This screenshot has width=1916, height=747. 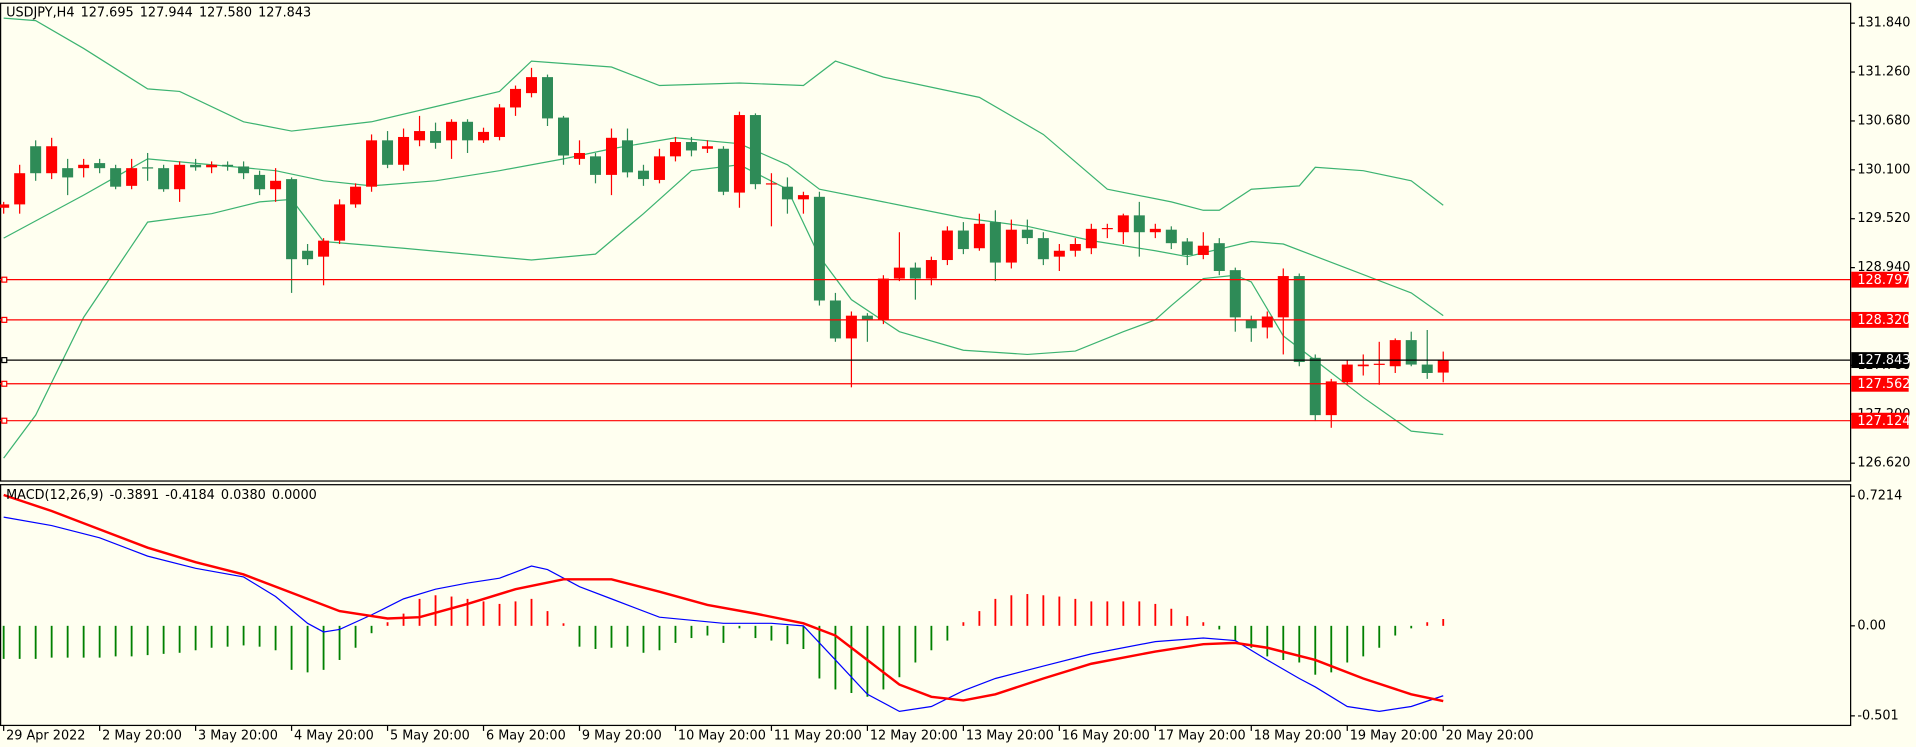 I want to click on level-label: 127.843, so click(x=1883, y=360).